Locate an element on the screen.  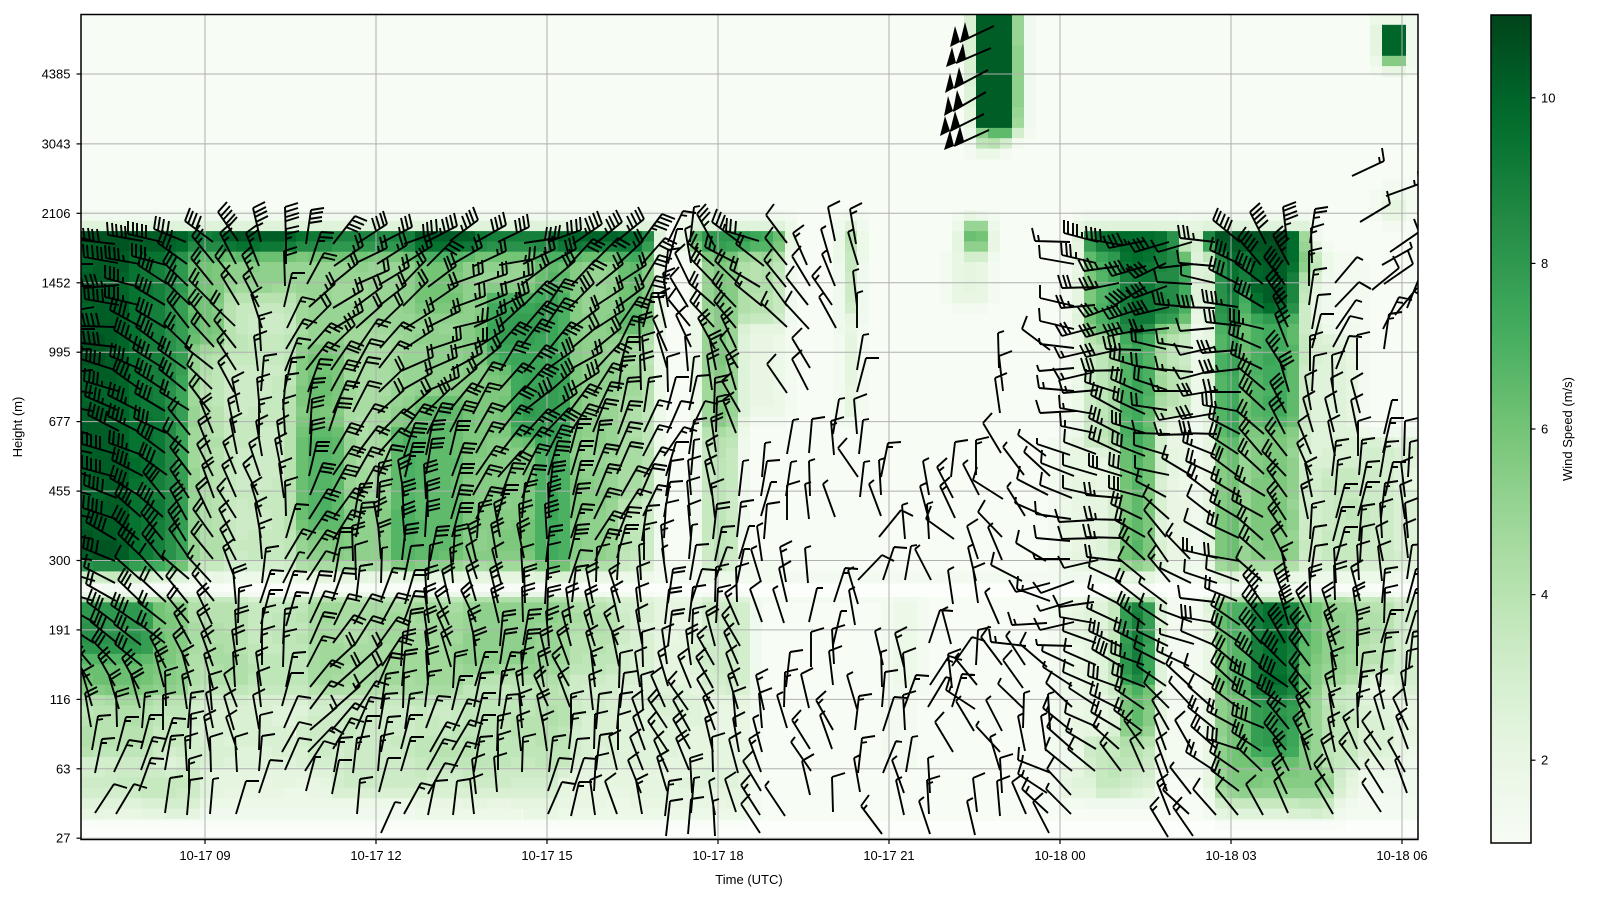
svg-text: 63 is located at coordinates (63, 768).